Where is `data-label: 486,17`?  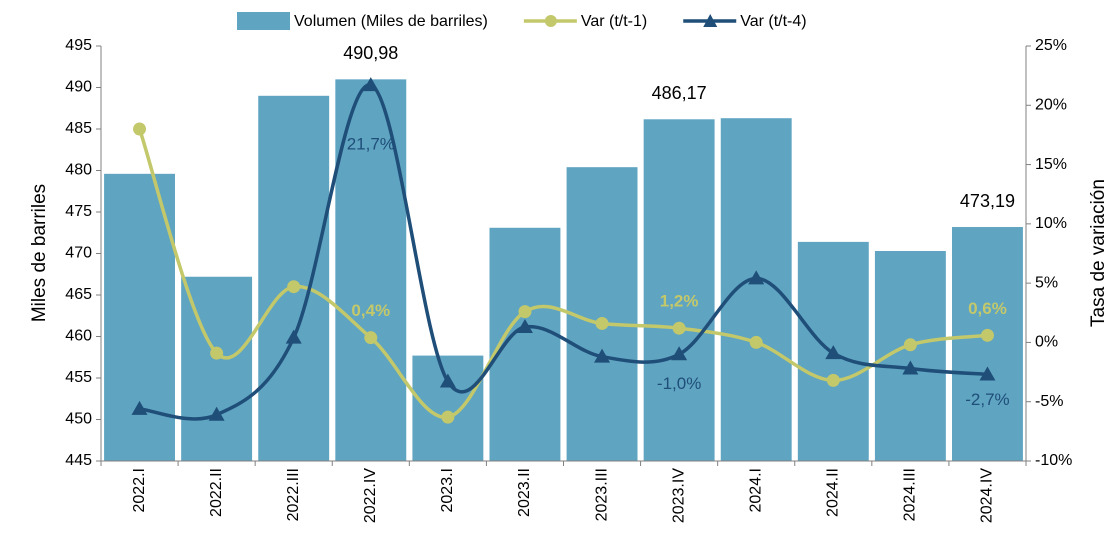
data-label: 486,17 is located at coordinates (679, 93).